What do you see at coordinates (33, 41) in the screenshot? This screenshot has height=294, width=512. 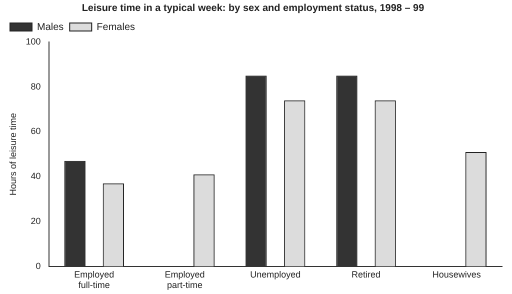 I see `y-tick-label: 100` at bounding box center [33, 41].